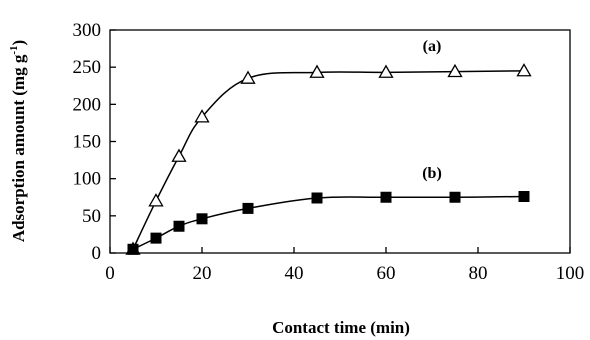 Image resolution: width=590 pixels, height=340 pixels. Describe the element at coordinates (328, 222) in the screenshot. I see `series-line` at that location.